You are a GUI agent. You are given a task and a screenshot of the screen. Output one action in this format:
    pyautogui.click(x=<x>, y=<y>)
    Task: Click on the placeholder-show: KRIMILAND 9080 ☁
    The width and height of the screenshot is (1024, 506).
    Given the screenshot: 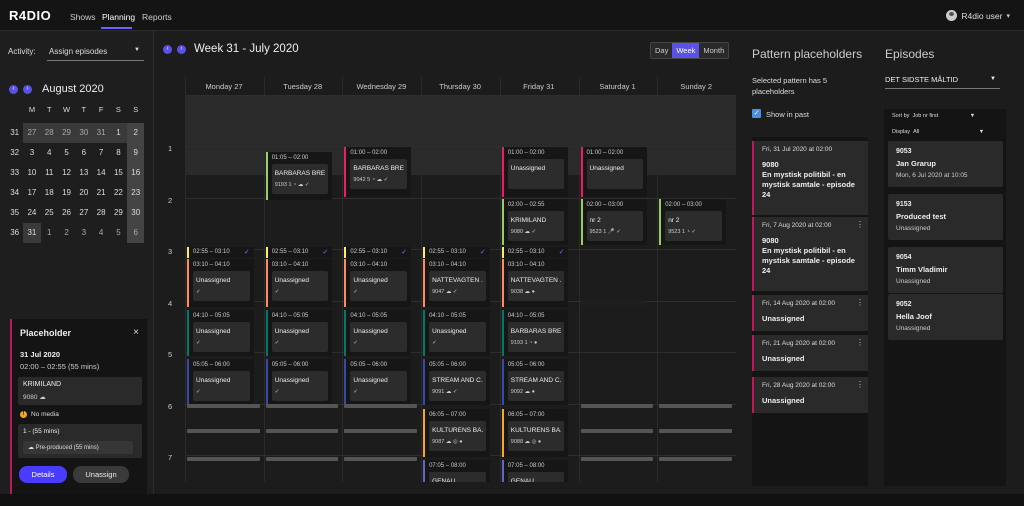 What is the action you would take?
    pyautogui.click(x=80, y=391)
    